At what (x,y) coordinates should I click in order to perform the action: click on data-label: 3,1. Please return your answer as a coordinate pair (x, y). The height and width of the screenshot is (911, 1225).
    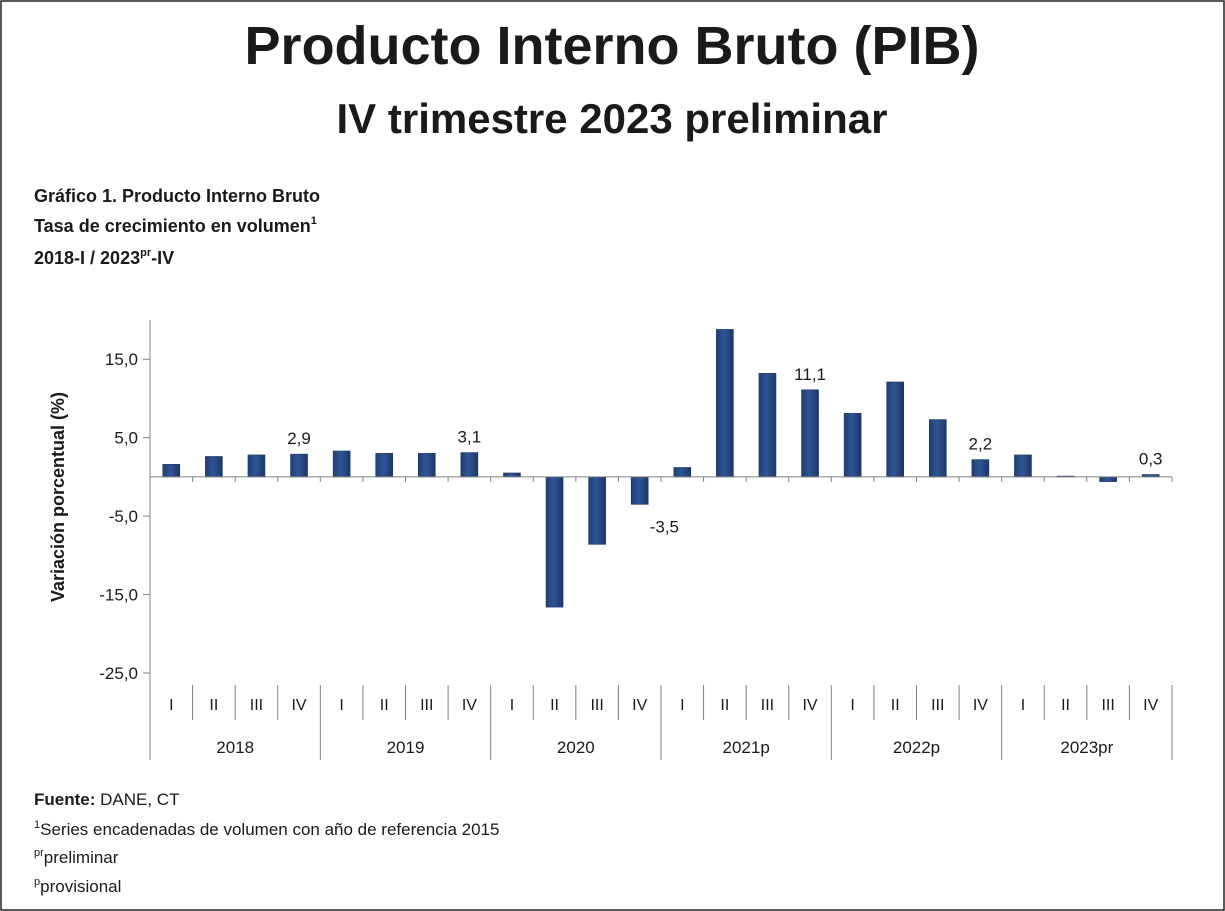
    Looking at the image, I should click on (470, 437).